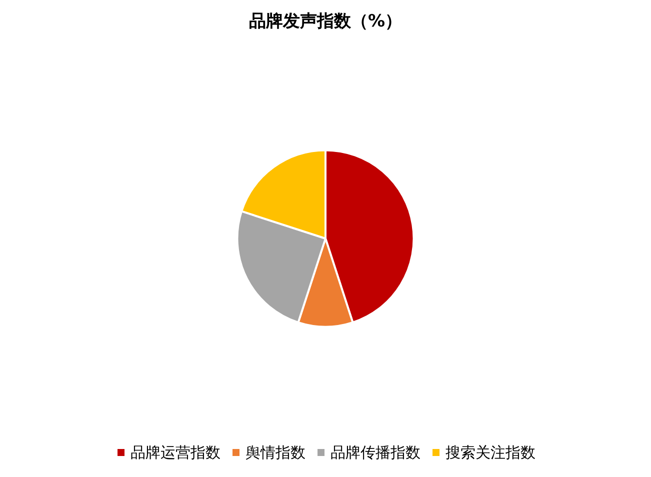 This screenshot has width=651, height=477. I want to click on legend-label: 搜索关注指数, so click(491, 453).